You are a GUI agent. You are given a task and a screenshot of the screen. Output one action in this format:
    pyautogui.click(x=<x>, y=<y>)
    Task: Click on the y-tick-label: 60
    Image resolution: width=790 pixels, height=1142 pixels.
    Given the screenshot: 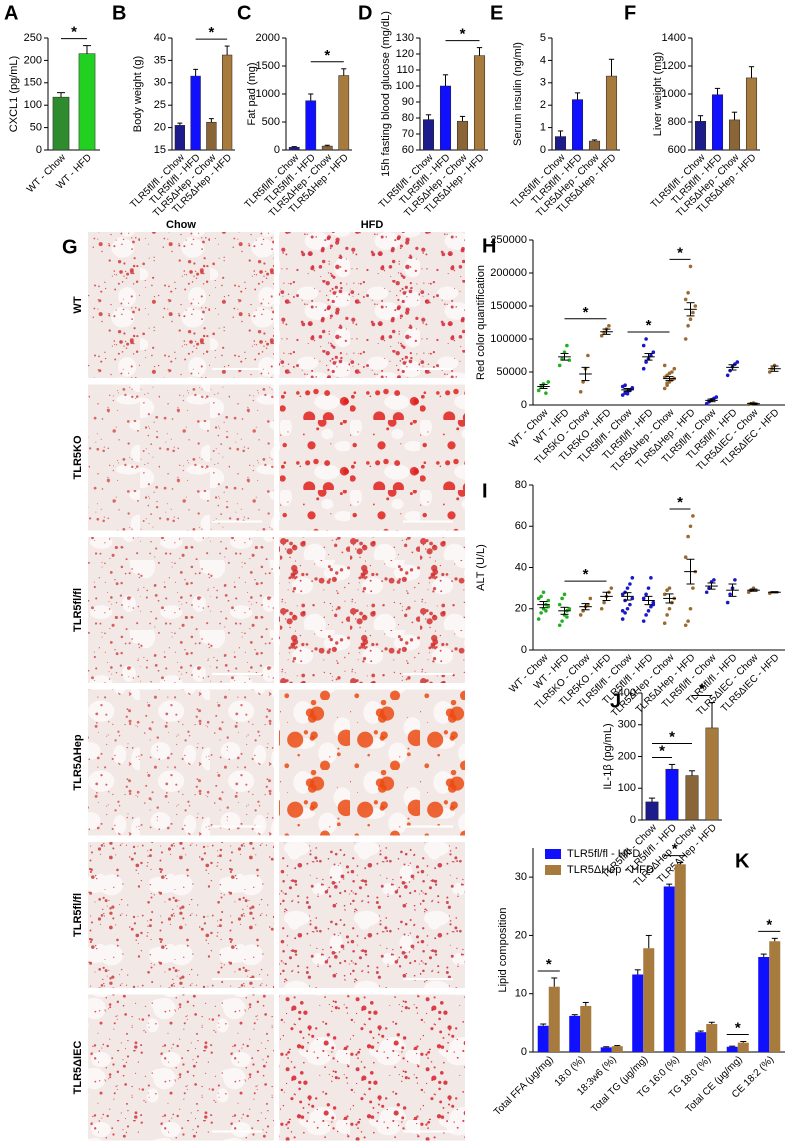 What is the action you would take?
    pyautogui.click(x=521, y=526)
    